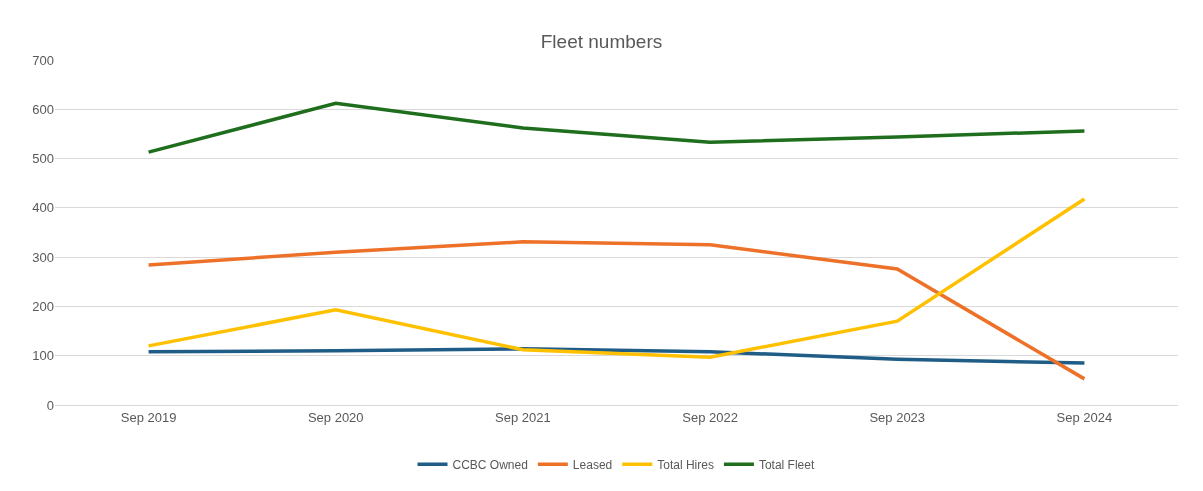 The height and width of the screenshot is (491, 1203). Describe the element at coordinates (786, 465) in the screenshot. I see `legend-label: Total Fleet` at that location.